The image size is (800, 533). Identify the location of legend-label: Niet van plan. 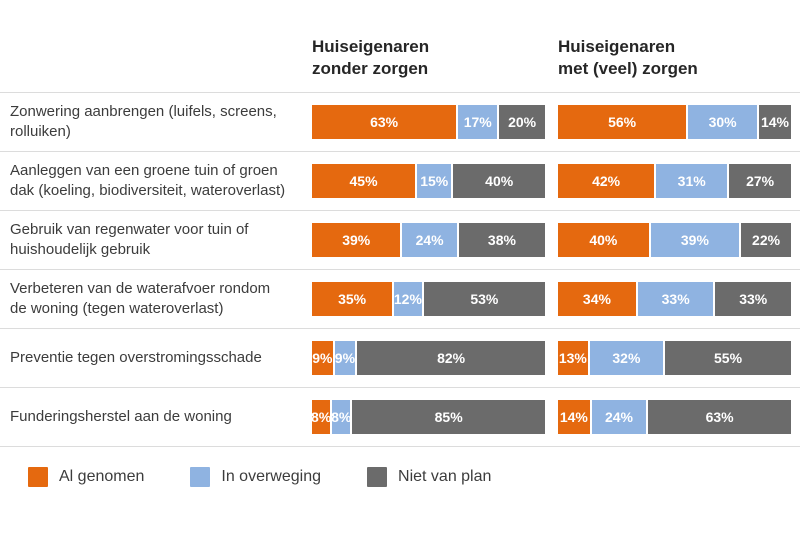
(445, 476).